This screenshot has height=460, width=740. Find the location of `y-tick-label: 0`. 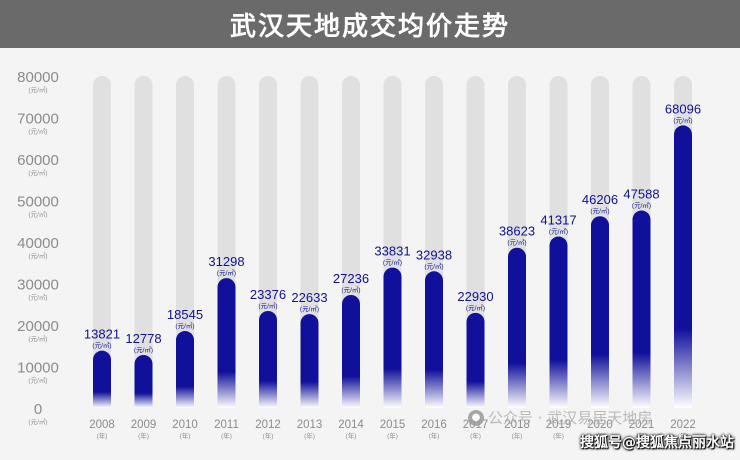

y-tick-label: 0 is located at coordinates (38, 409).